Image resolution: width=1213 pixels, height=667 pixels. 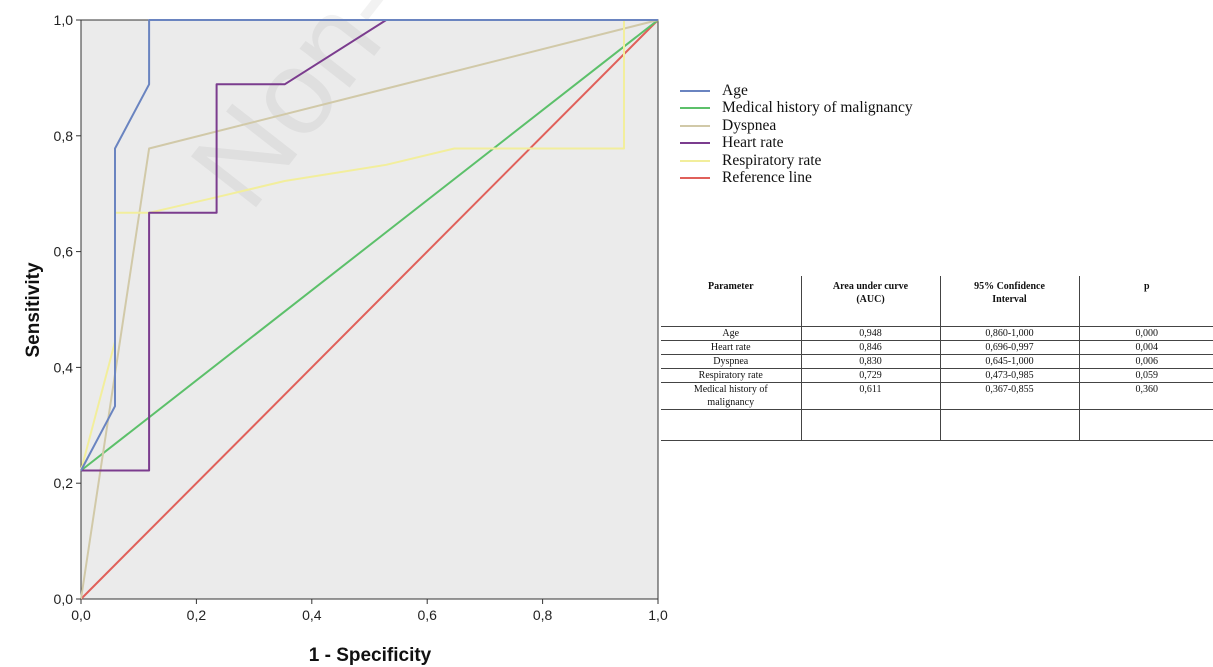 What do you see at coordinates (1145, 396) in the screenshot?
I see `table-cell: 0,360` at bounding box center [1145, 396].